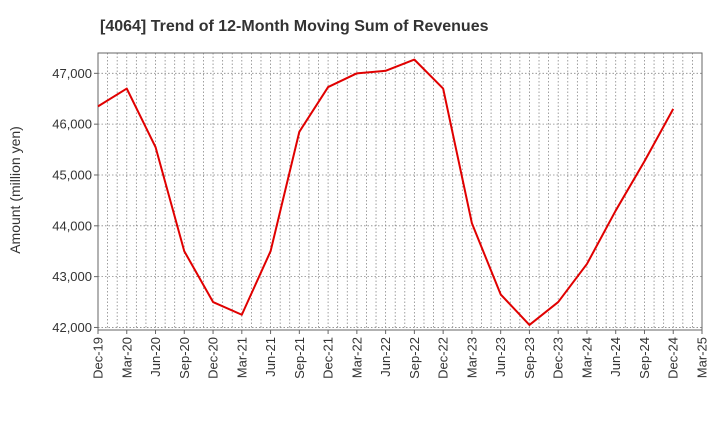 Image resolution: width=720 pixels, height=440 pixels. Describe the element at coordinates (414, 358) in the screenshot. I see `x-tick-label: Sep-22` at that location.